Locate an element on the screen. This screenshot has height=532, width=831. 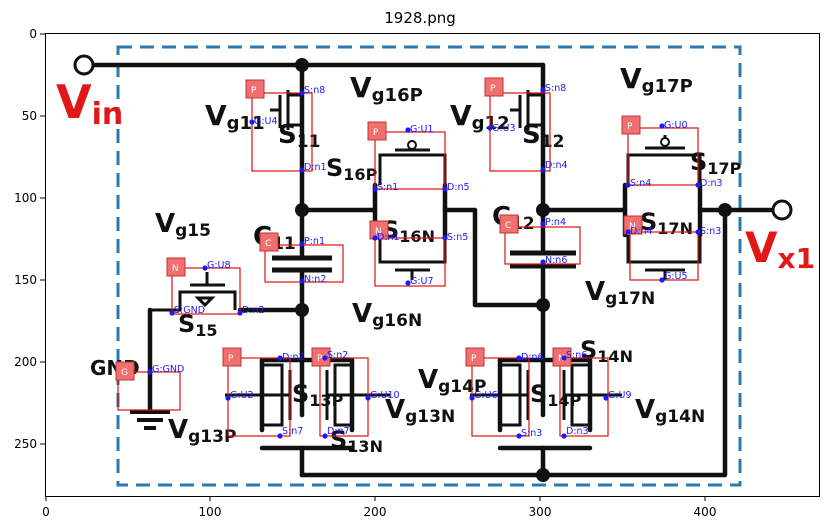
s14n-label: S14N is located at coordinates (606, 351).